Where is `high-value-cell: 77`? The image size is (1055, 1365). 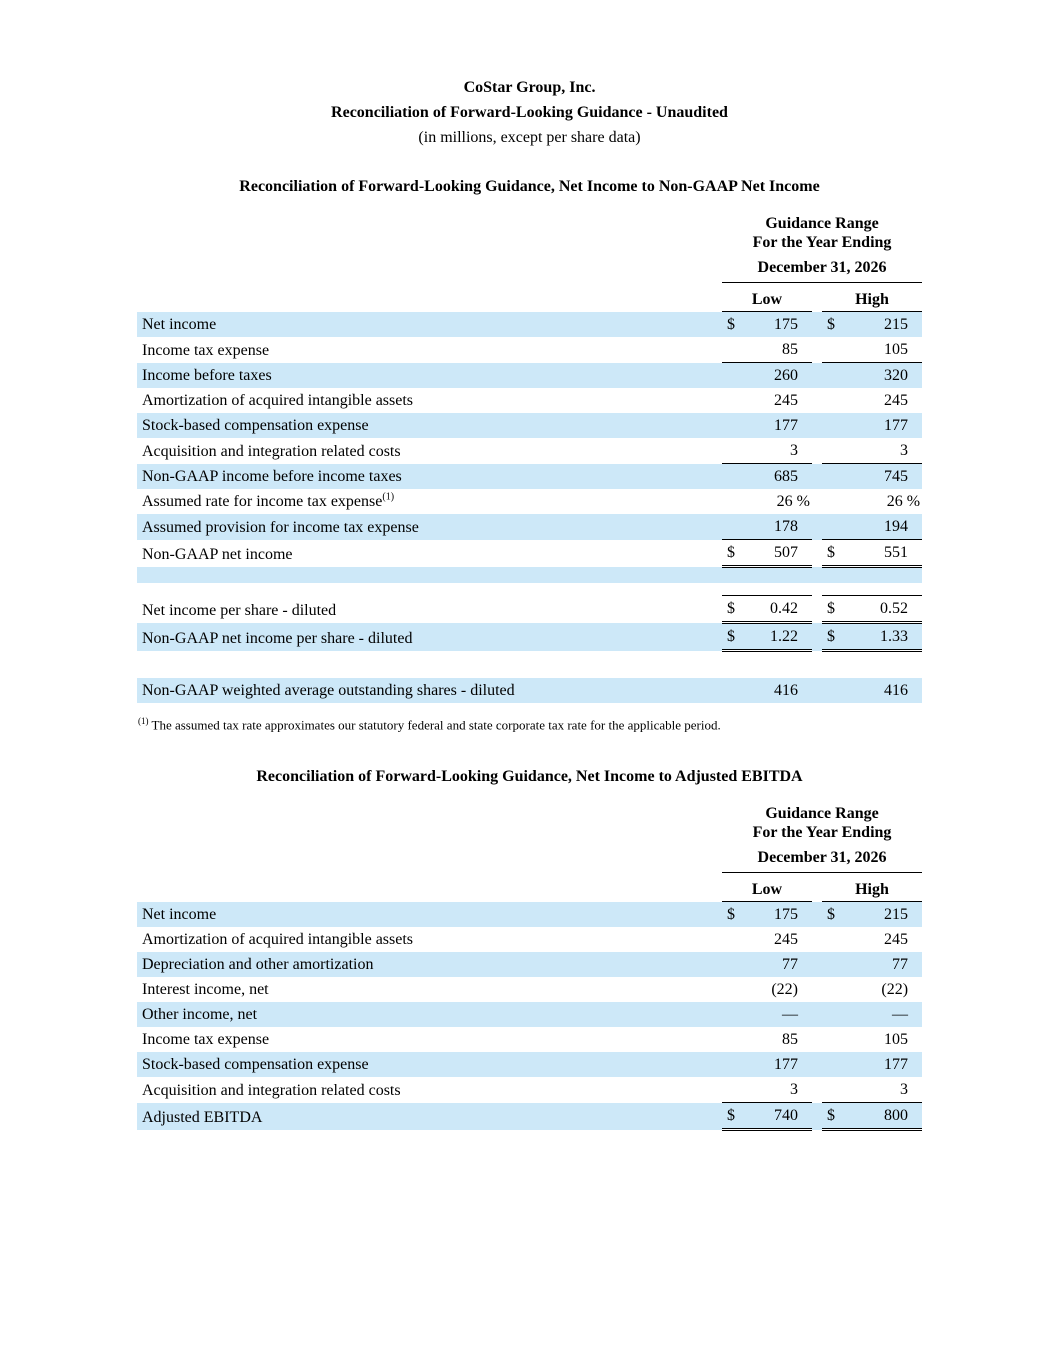 high-value-cell: 77 is located at coordinates (872, 965).